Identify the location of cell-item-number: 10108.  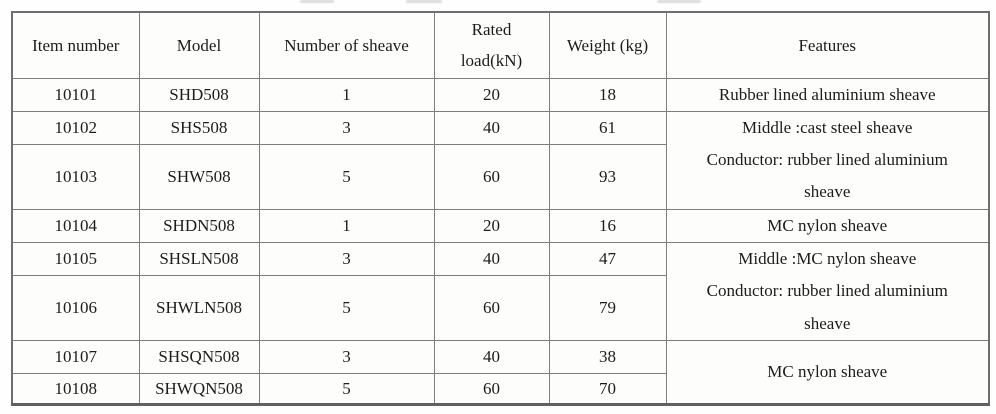
(75, 389).